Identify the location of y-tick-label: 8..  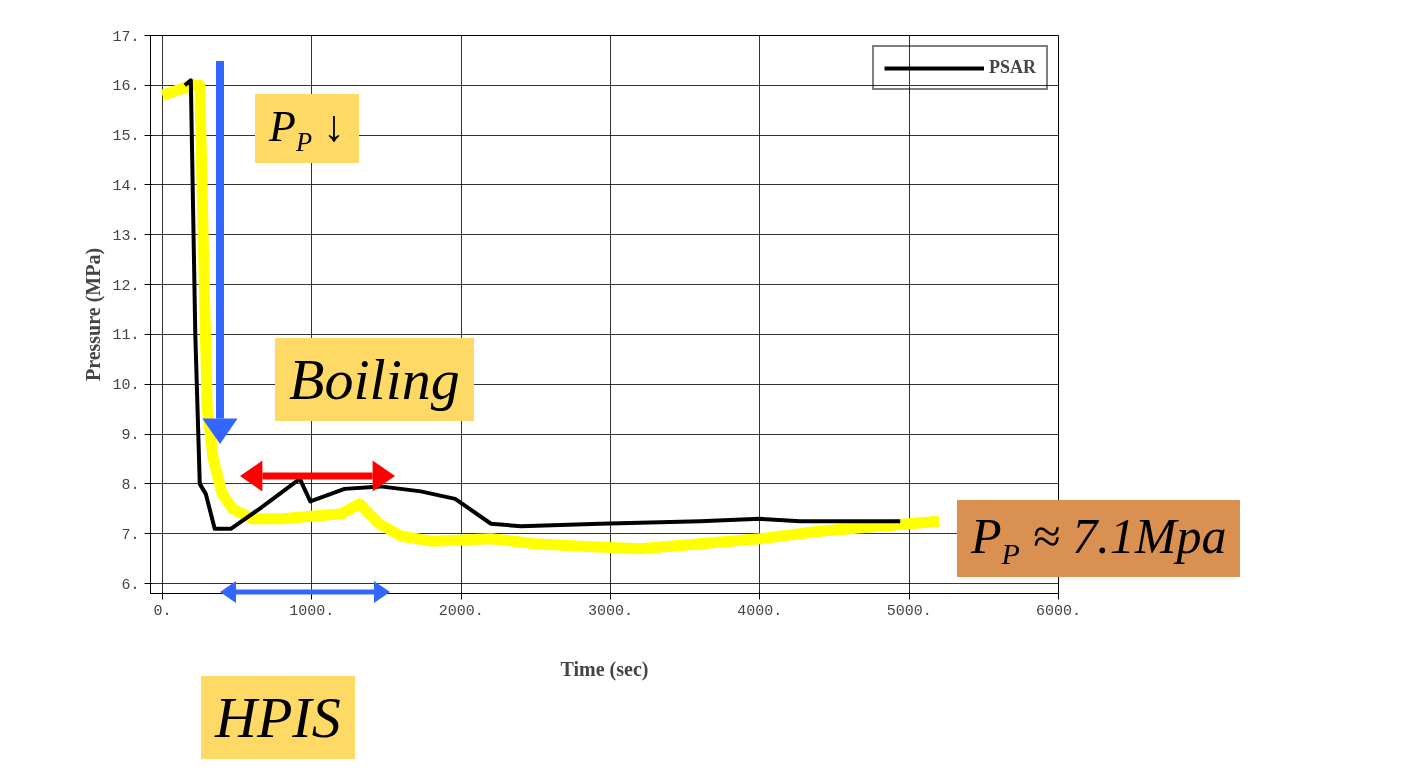
(130, 485).